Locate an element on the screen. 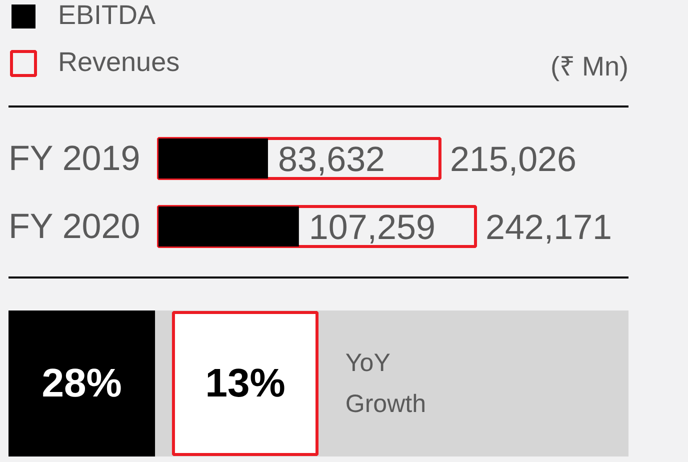  data-label: 215,026 is located at coordinates (513, 159).